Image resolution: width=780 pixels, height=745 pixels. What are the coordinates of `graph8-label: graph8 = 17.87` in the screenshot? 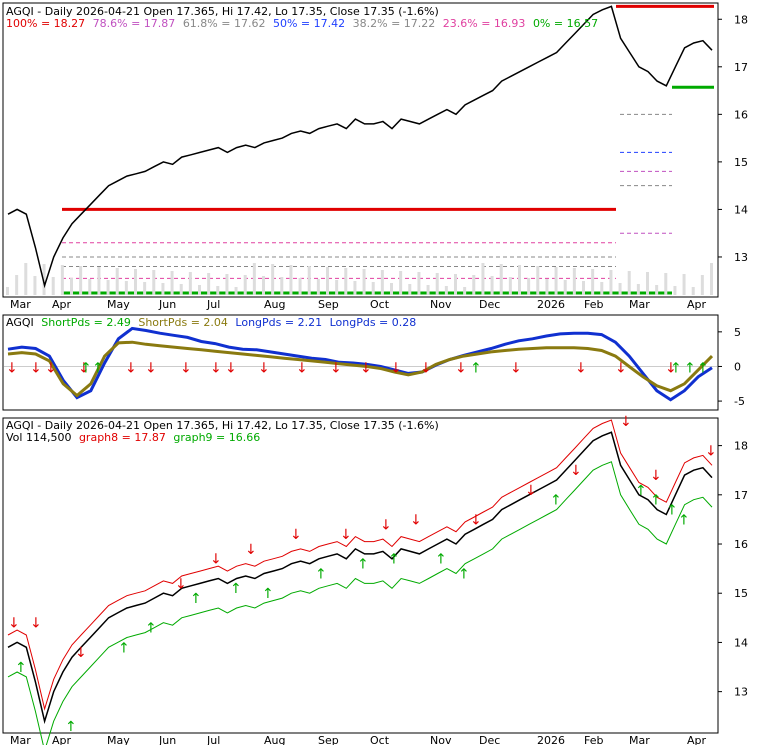 It's located at (122, 437).